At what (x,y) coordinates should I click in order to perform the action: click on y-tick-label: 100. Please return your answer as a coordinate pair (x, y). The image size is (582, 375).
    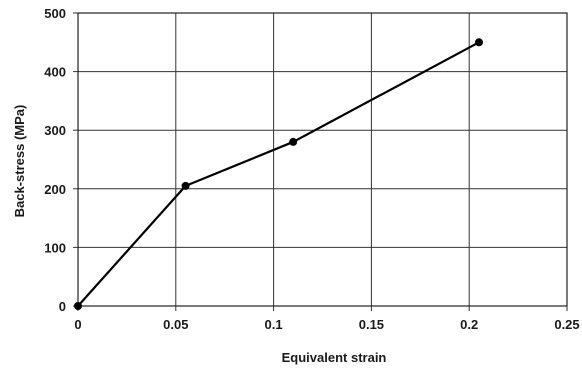
    Looking at the image, I should click on (55, 247).